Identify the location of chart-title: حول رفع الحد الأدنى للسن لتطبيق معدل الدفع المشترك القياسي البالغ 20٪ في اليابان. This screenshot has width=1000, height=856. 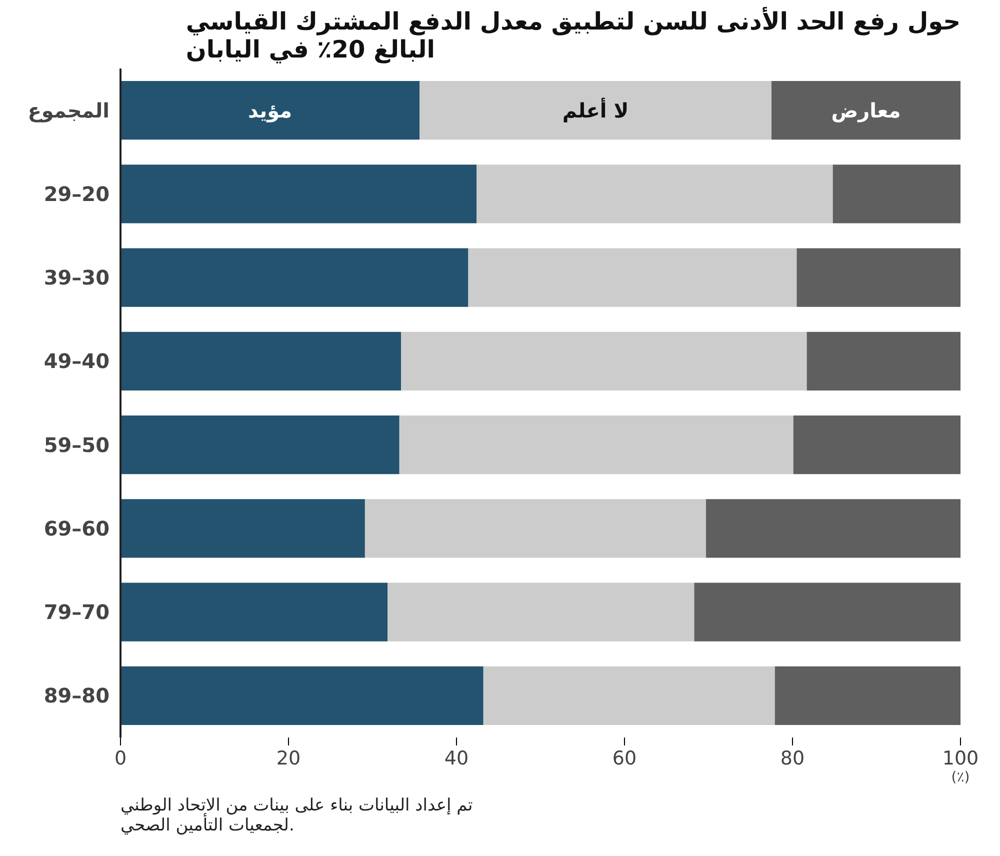
(573, 35).